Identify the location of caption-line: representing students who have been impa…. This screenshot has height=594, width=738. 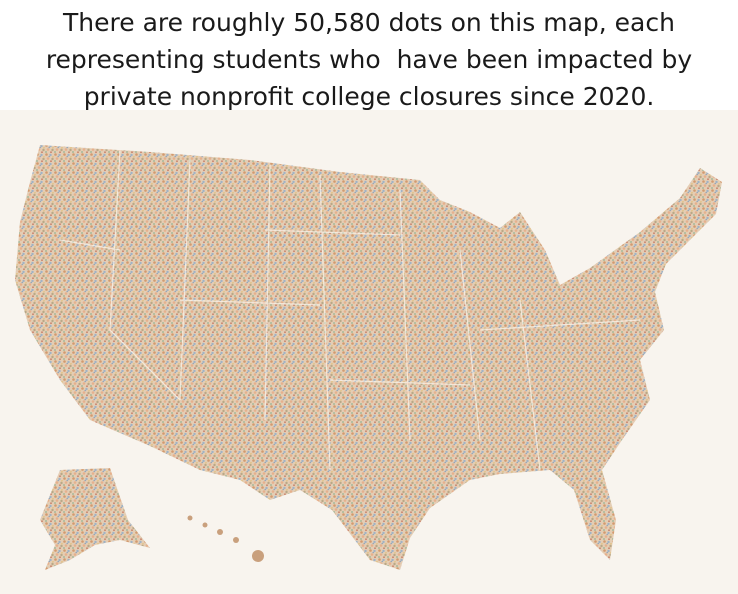
(369, 59).